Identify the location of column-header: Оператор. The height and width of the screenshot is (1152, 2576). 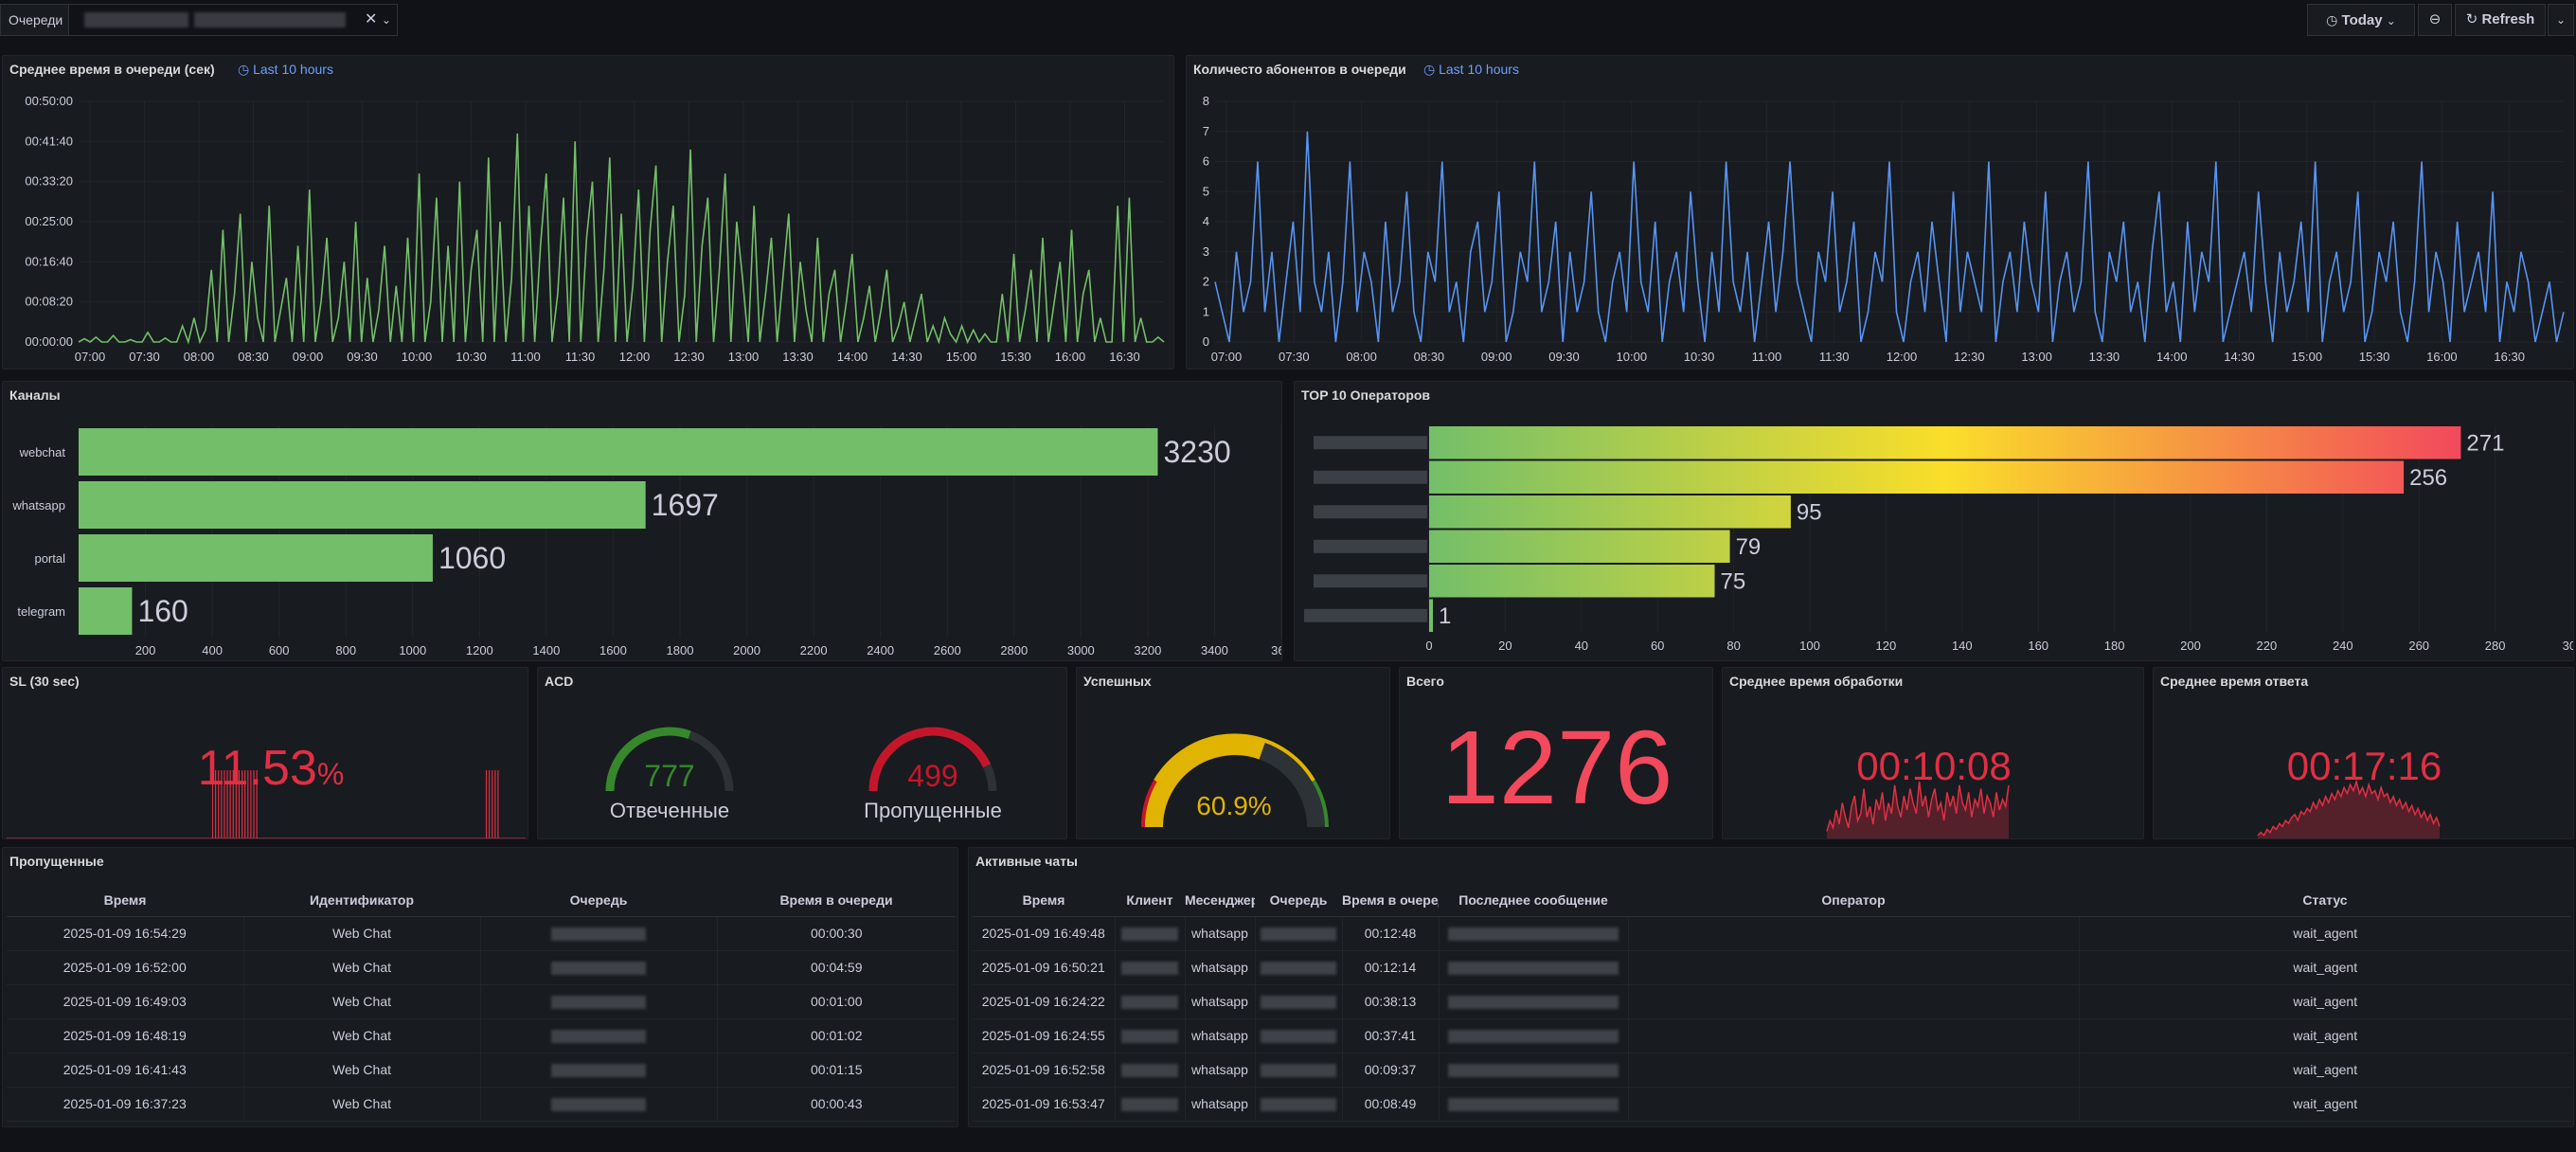
(1853, 900).